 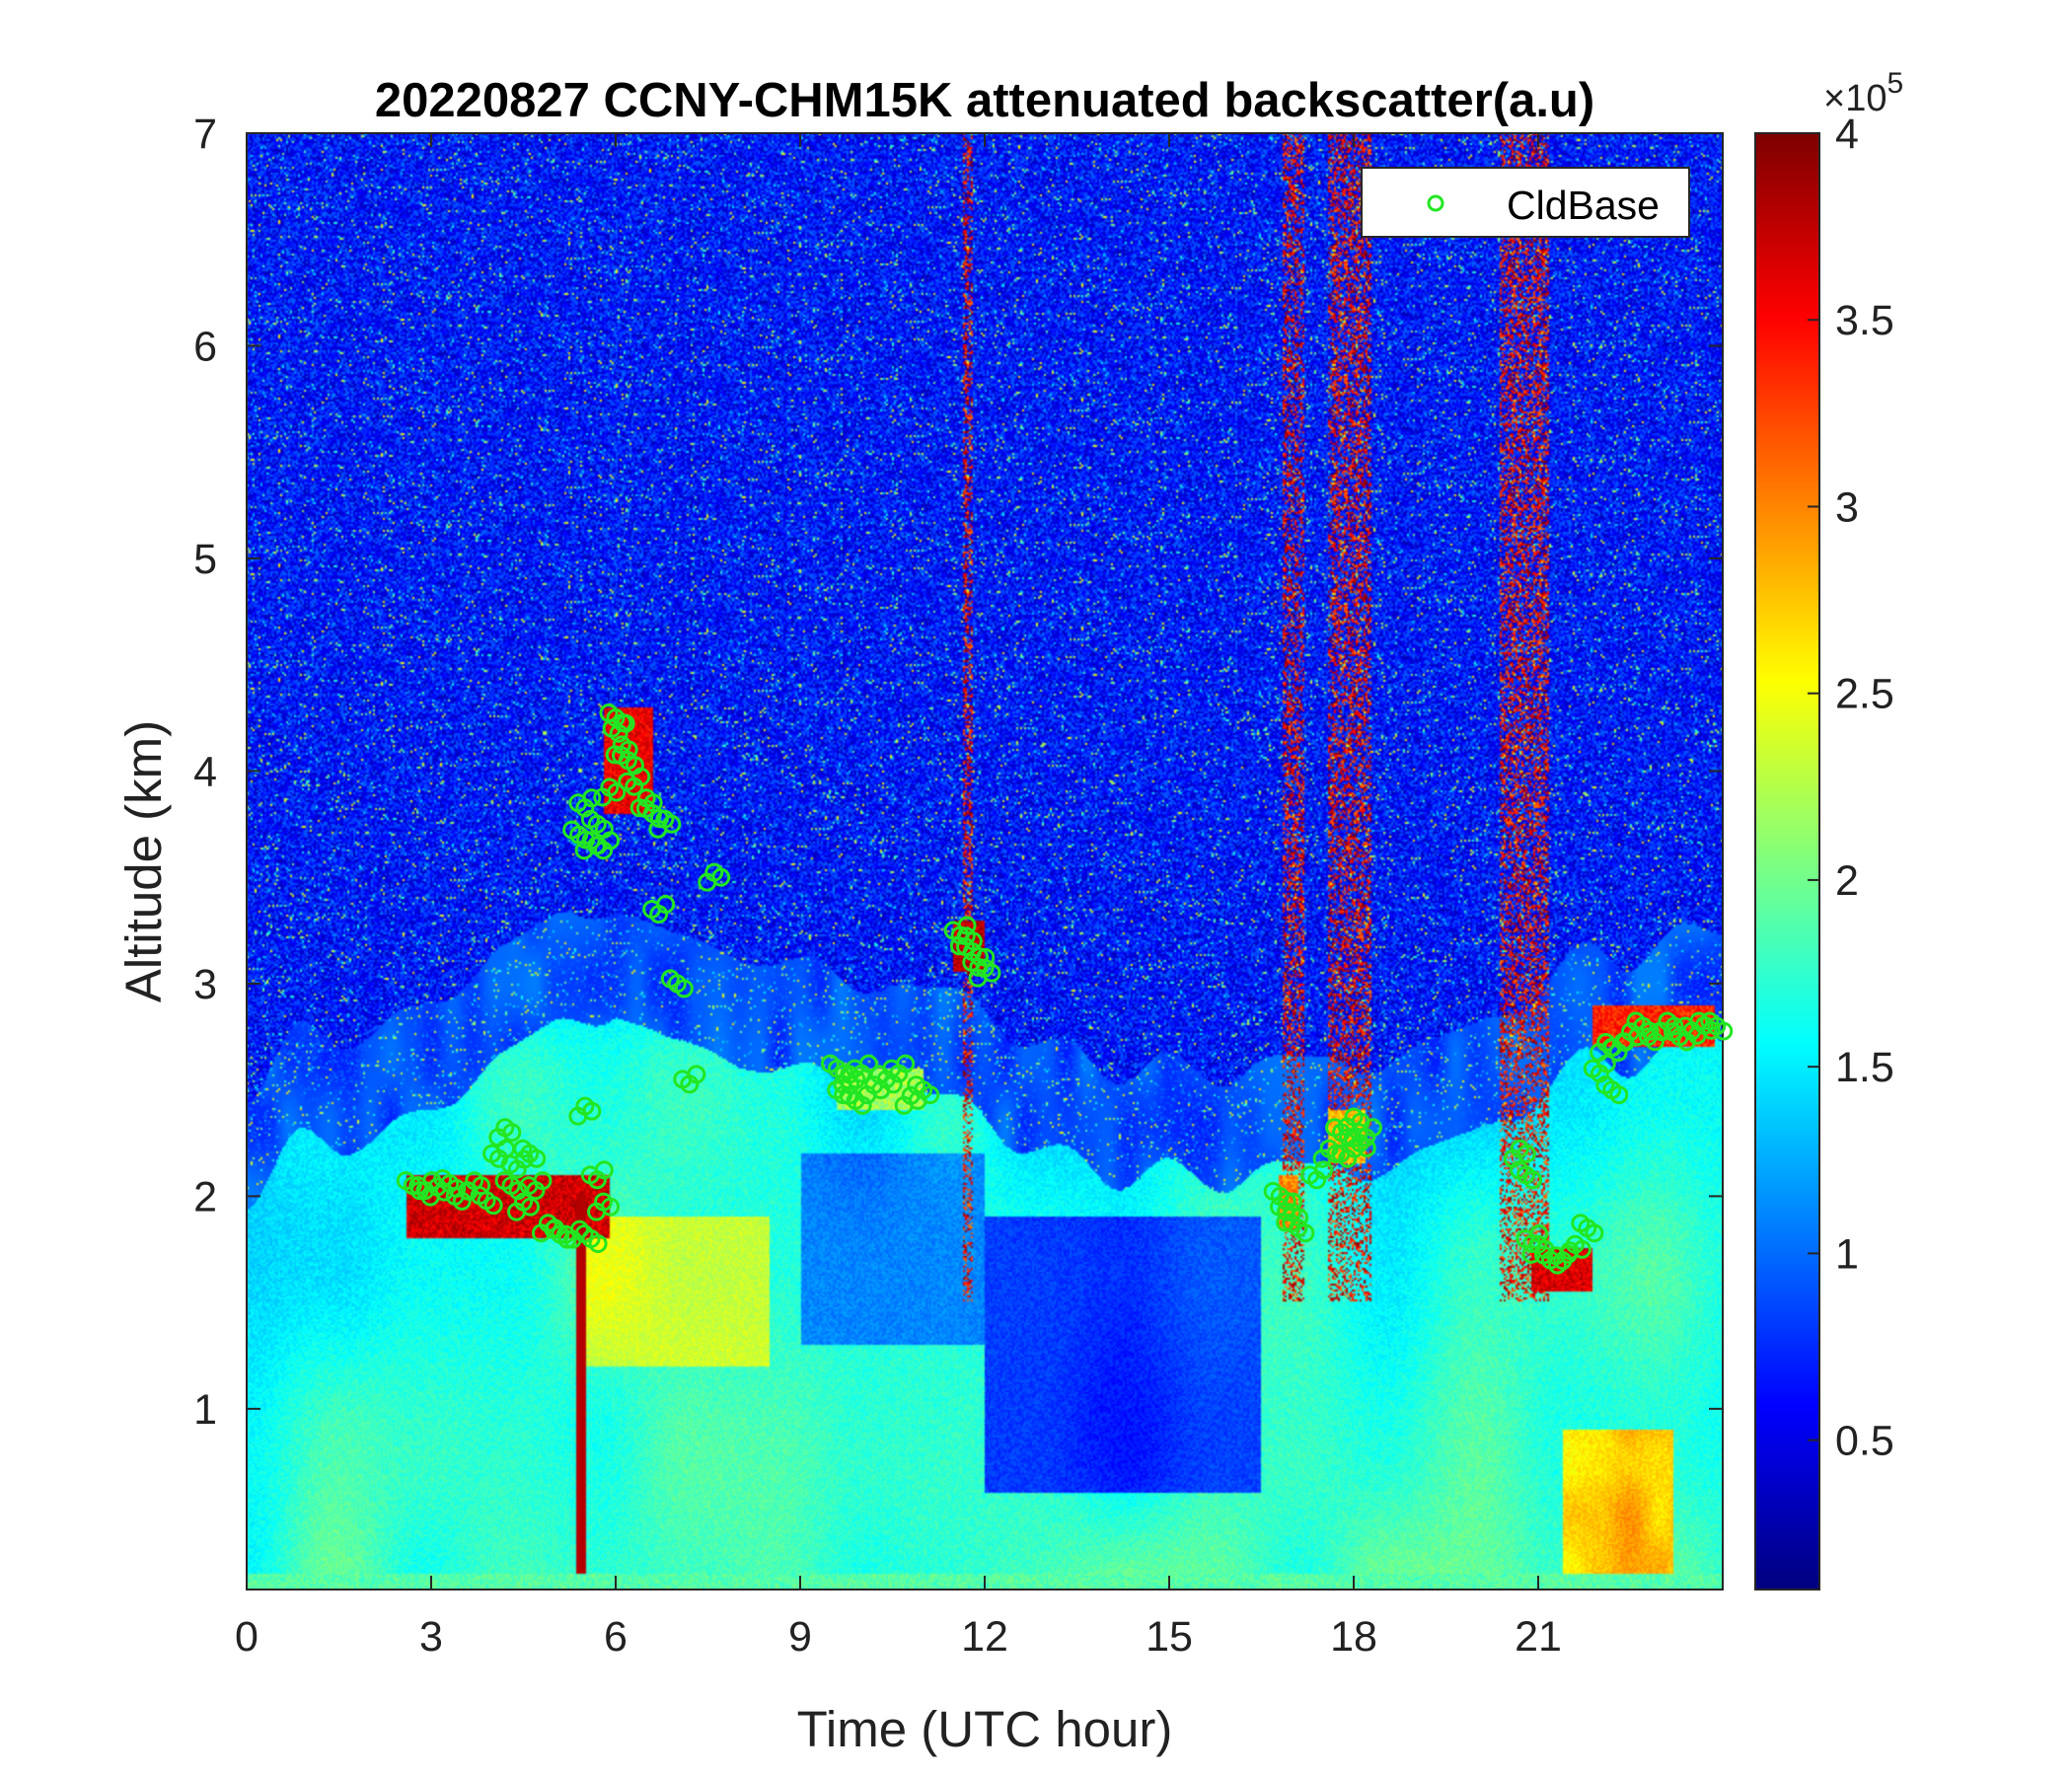 I want to click on colorbar-tick-label: 3.5, so click(x=1865, y=320).